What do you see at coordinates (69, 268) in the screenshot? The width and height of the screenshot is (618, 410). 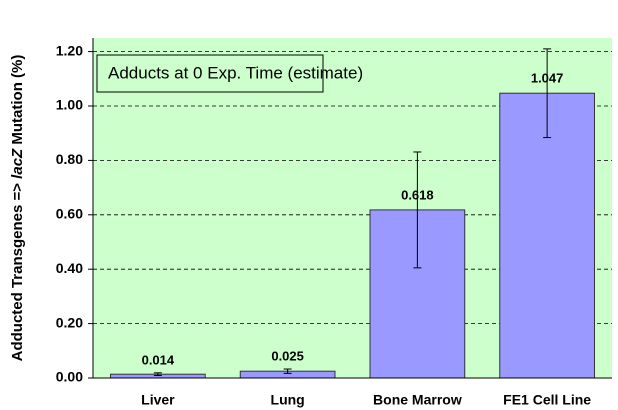 I see `y-tick-label: 0.40` at bounding box center [69, 268].